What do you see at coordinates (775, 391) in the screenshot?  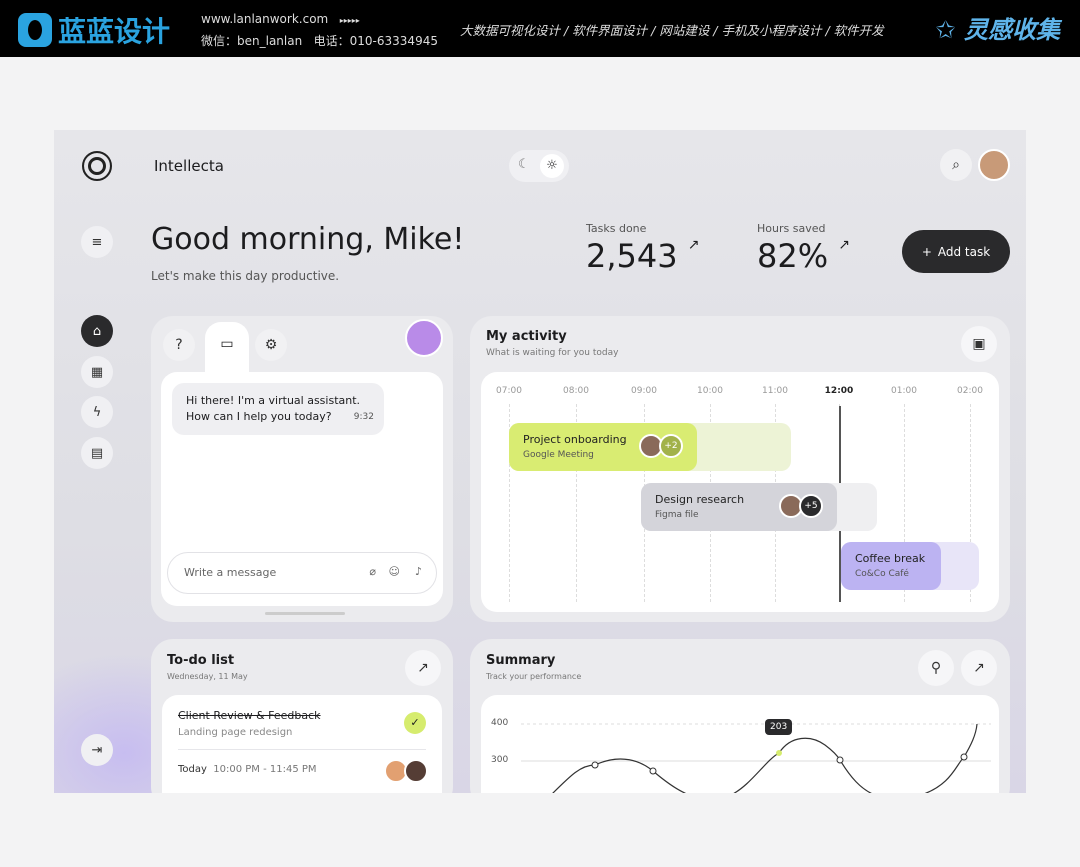 I see `time-tick: 11:00` at bounding box center [775, 391].